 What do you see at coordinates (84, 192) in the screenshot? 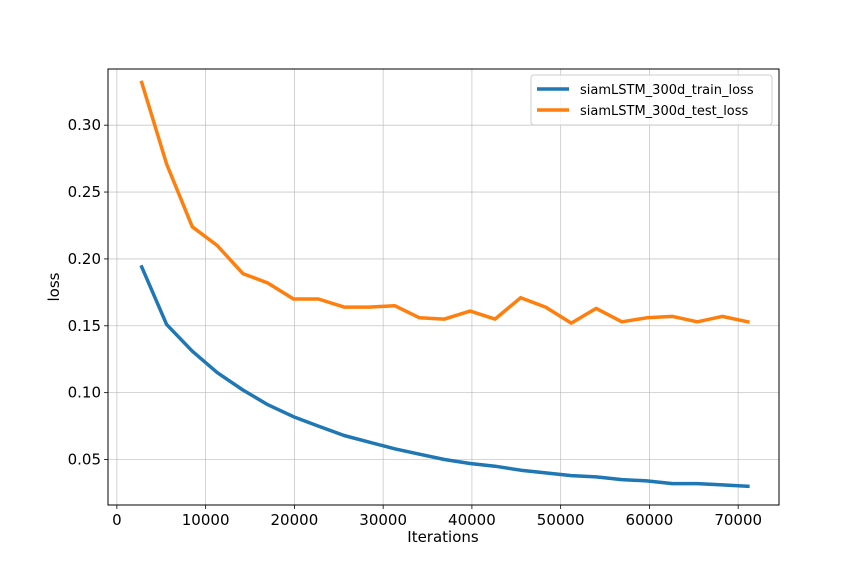
I see `y-tick-label: 0.25` at bounding box center [84, 192].